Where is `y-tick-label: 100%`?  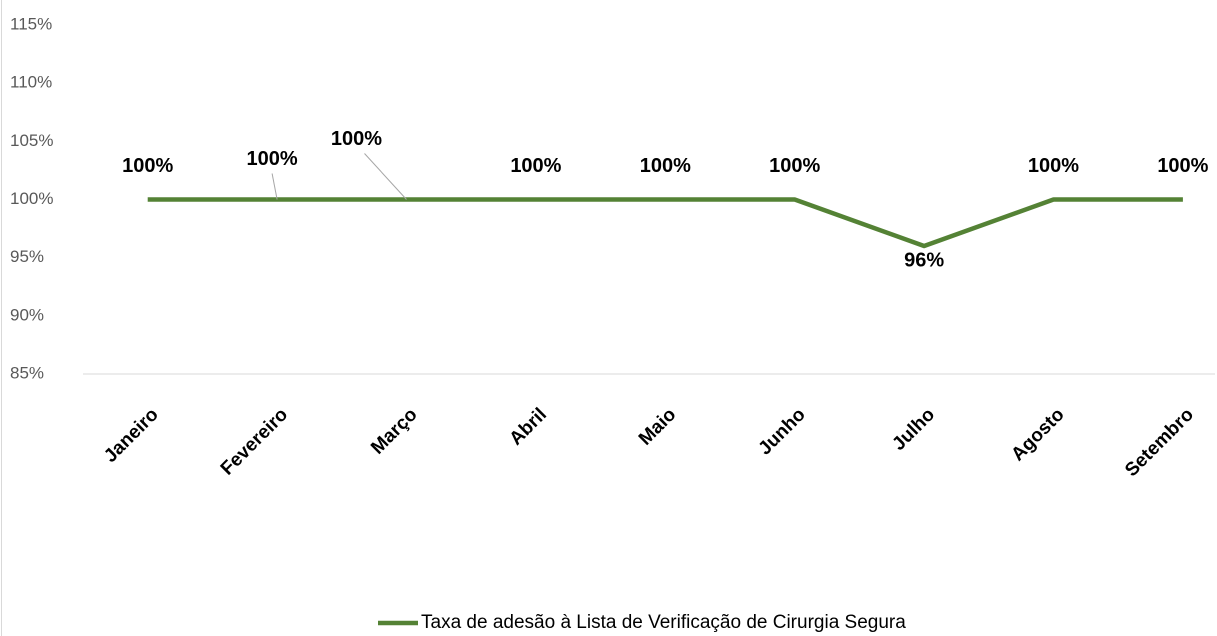 y-tick-label: 100% is located at coordinates (31, 198).